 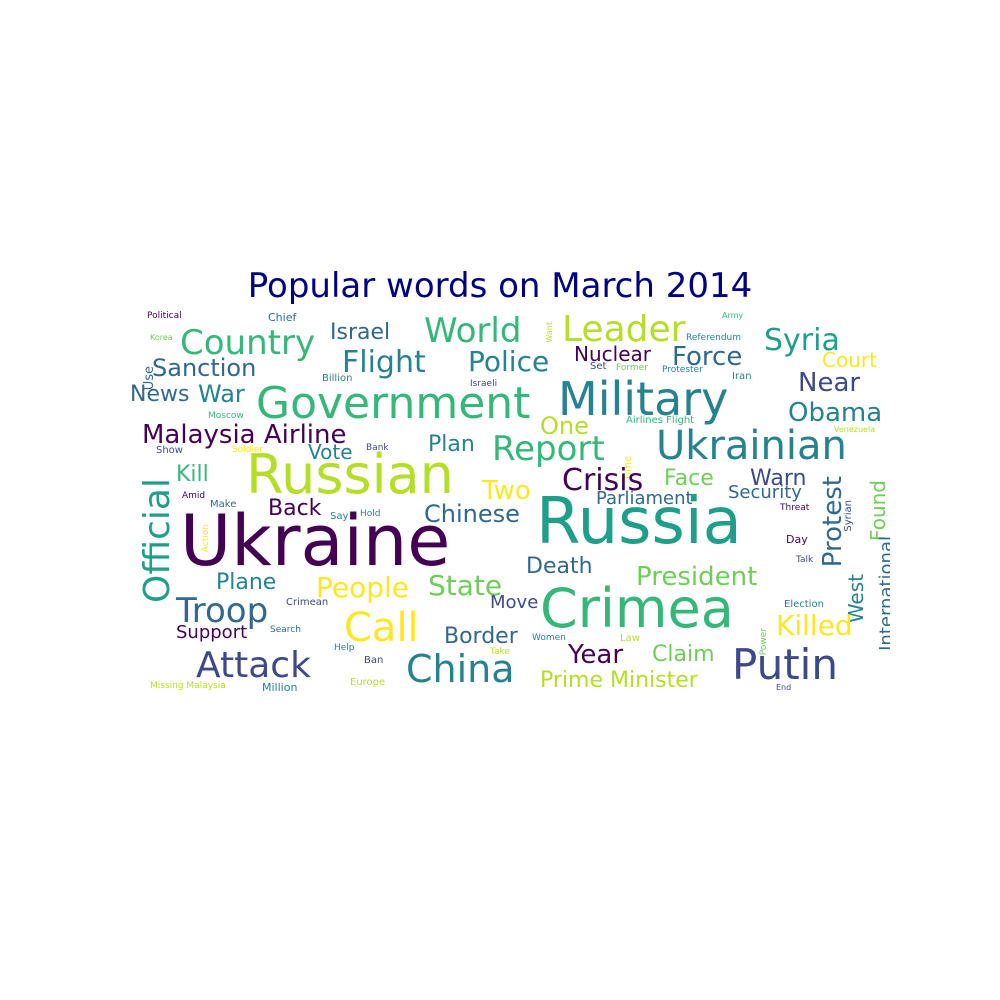 I want to click on word-prime-minister: Prime Minister, so click(x=619, y=680).